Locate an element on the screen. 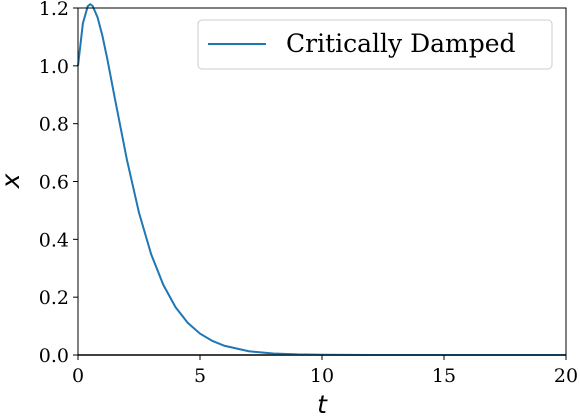  y-tick-label: 0.4 is located at coordinates (54, 240).